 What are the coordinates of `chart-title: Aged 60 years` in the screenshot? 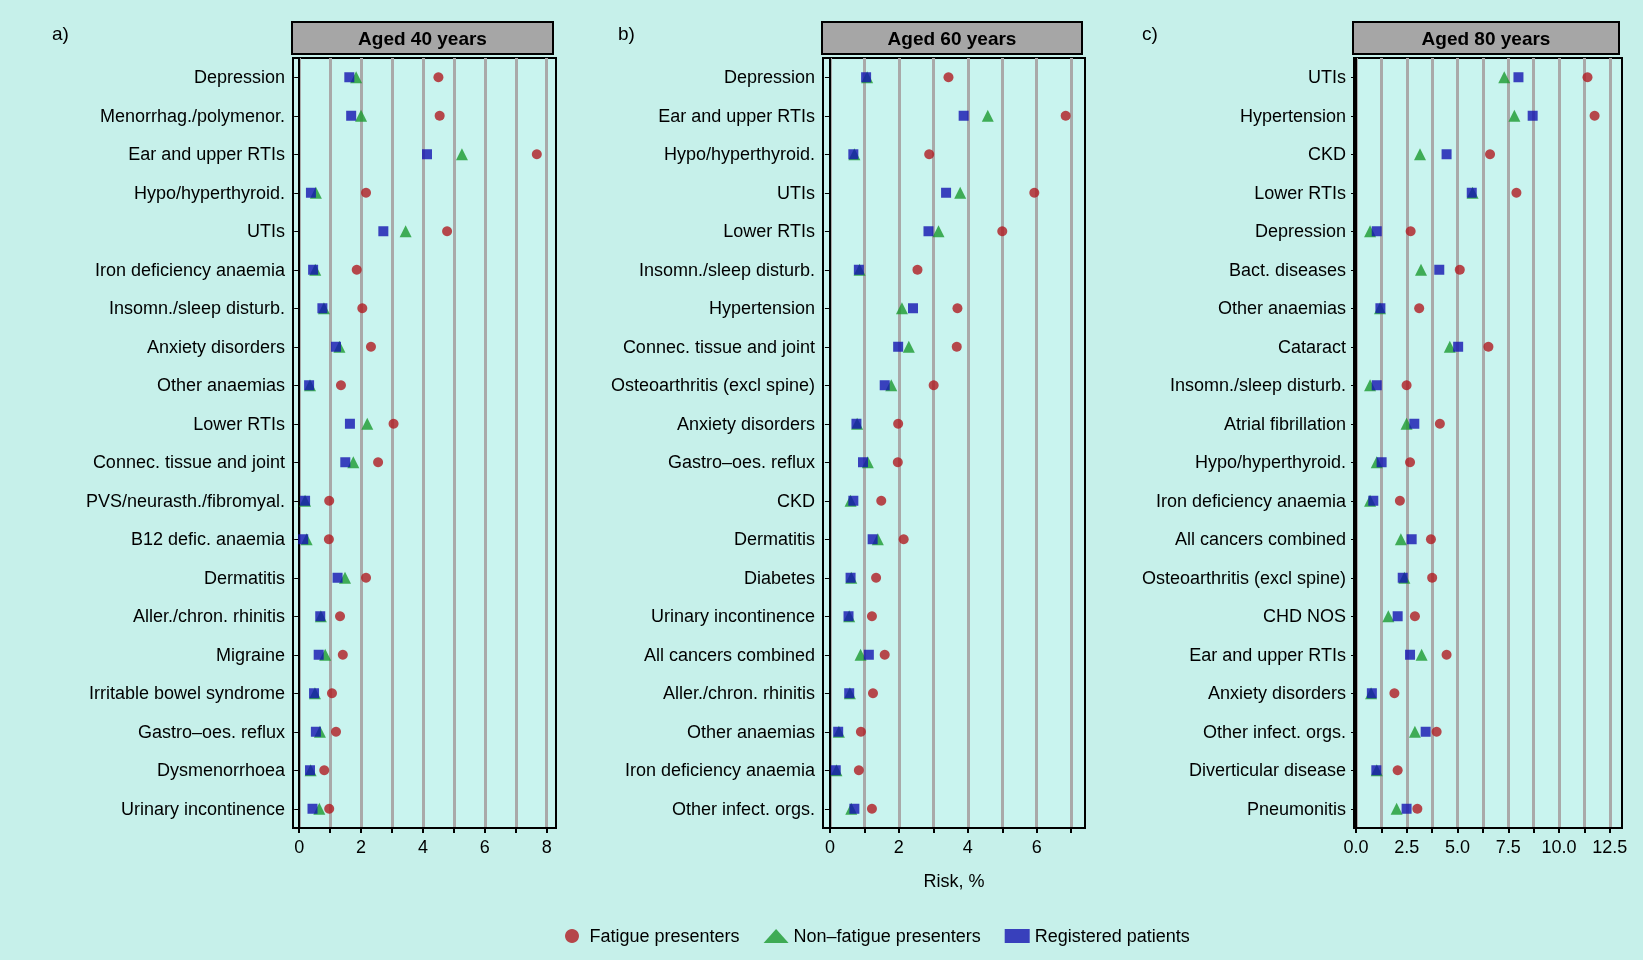 It's located at (952, 38).